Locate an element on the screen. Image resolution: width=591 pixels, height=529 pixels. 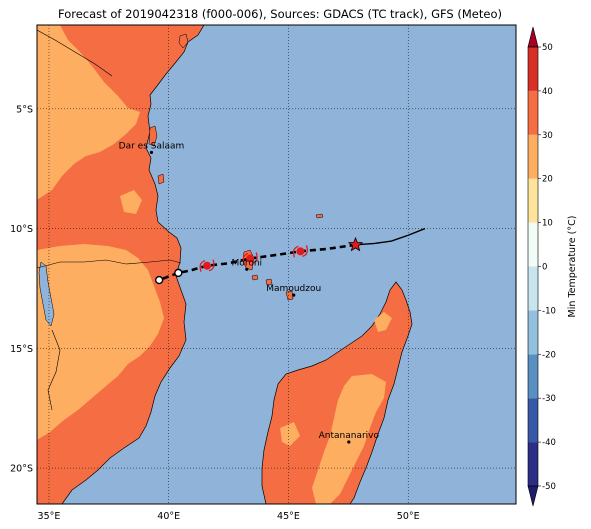
colorbar-tick-label: 0 is located at coordinates (544, 268).